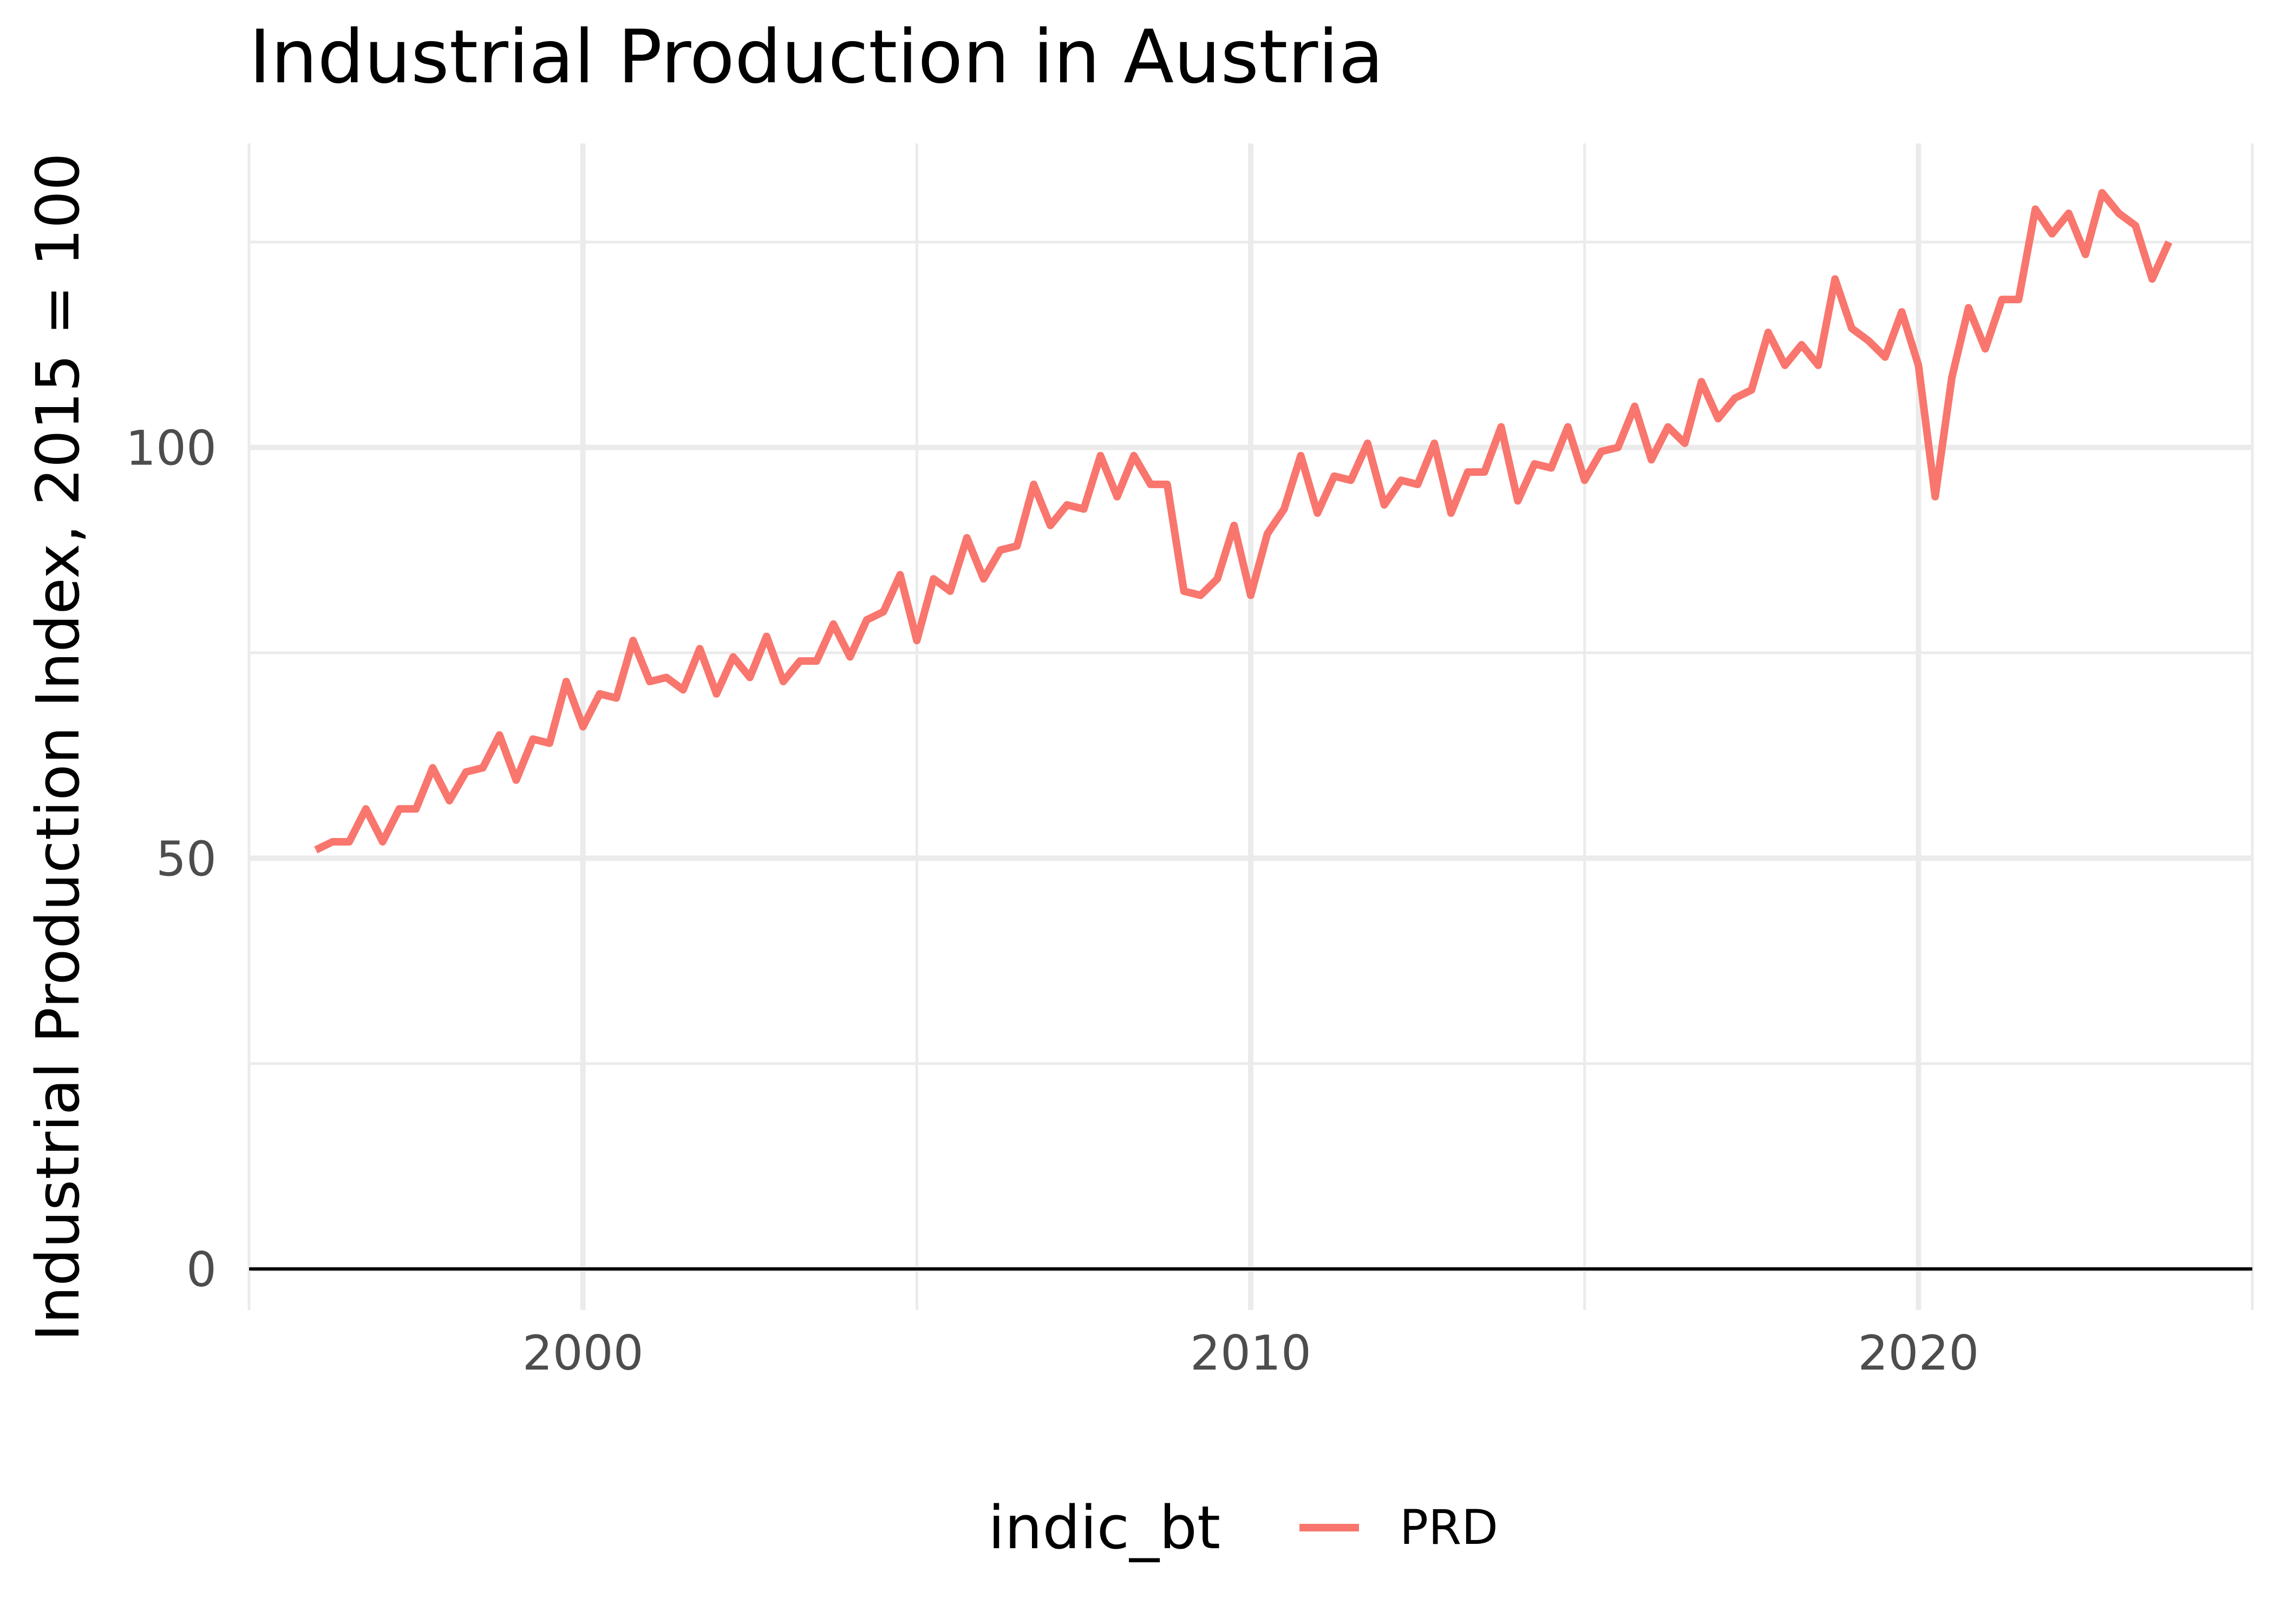 The height and width of the screenshot is (1624, 2274). What do you see at coordinates (1243, 1527) in the screenshot?
I see `legend: indic_bt PRD` at bounding box center [1243, 1527].